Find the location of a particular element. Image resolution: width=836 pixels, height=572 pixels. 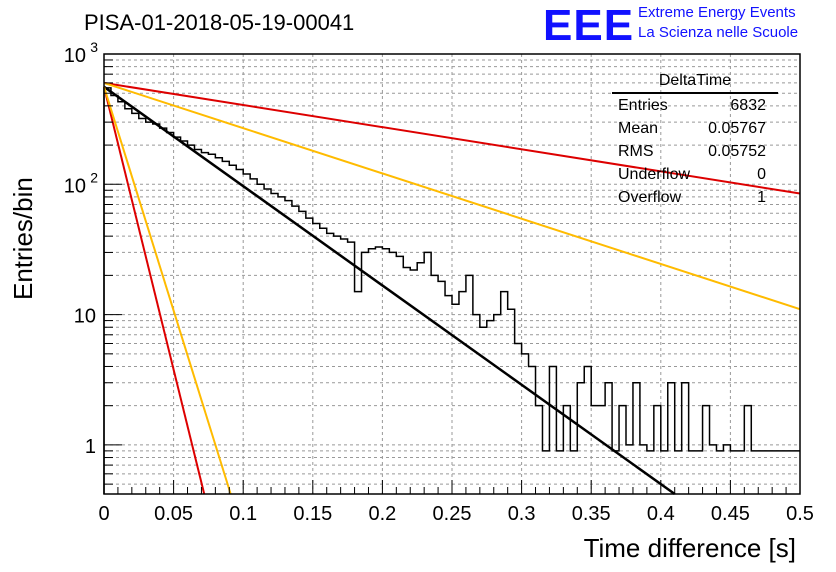

x-tick-label: 0.1 is located at coordinates (243, 514).